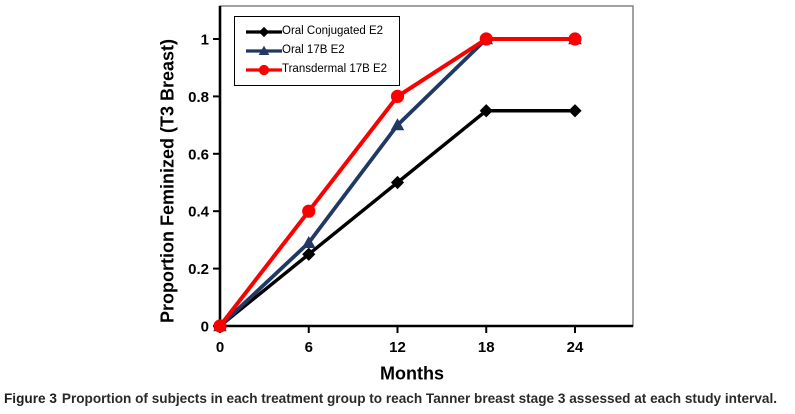  Describe the element at coordinates (575, 347) in the screenshot. I see `x-tick-label-24: 24` at that location.